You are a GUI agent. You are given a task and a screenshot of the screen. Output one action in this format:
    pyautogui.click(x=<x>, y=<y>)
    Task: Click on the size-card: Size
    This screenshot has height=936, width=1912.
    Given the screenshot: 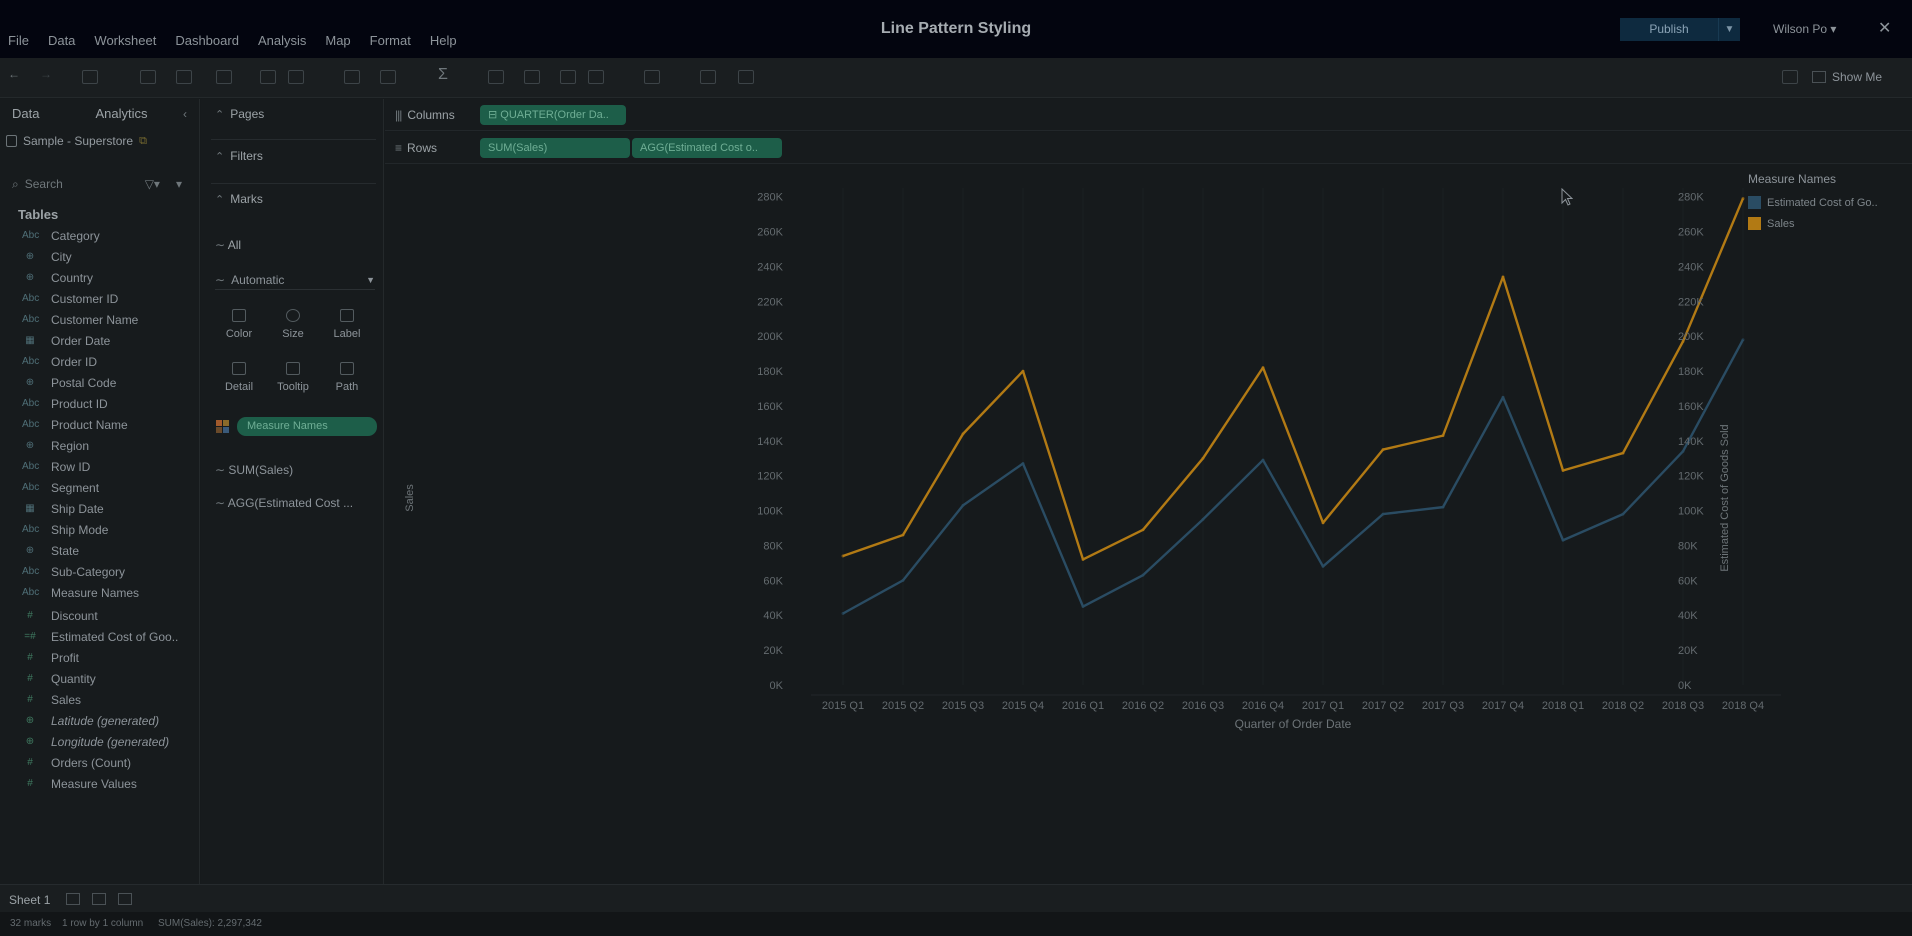 What is the action you would take?
    pyautogui.click(x=293, y=324)
    